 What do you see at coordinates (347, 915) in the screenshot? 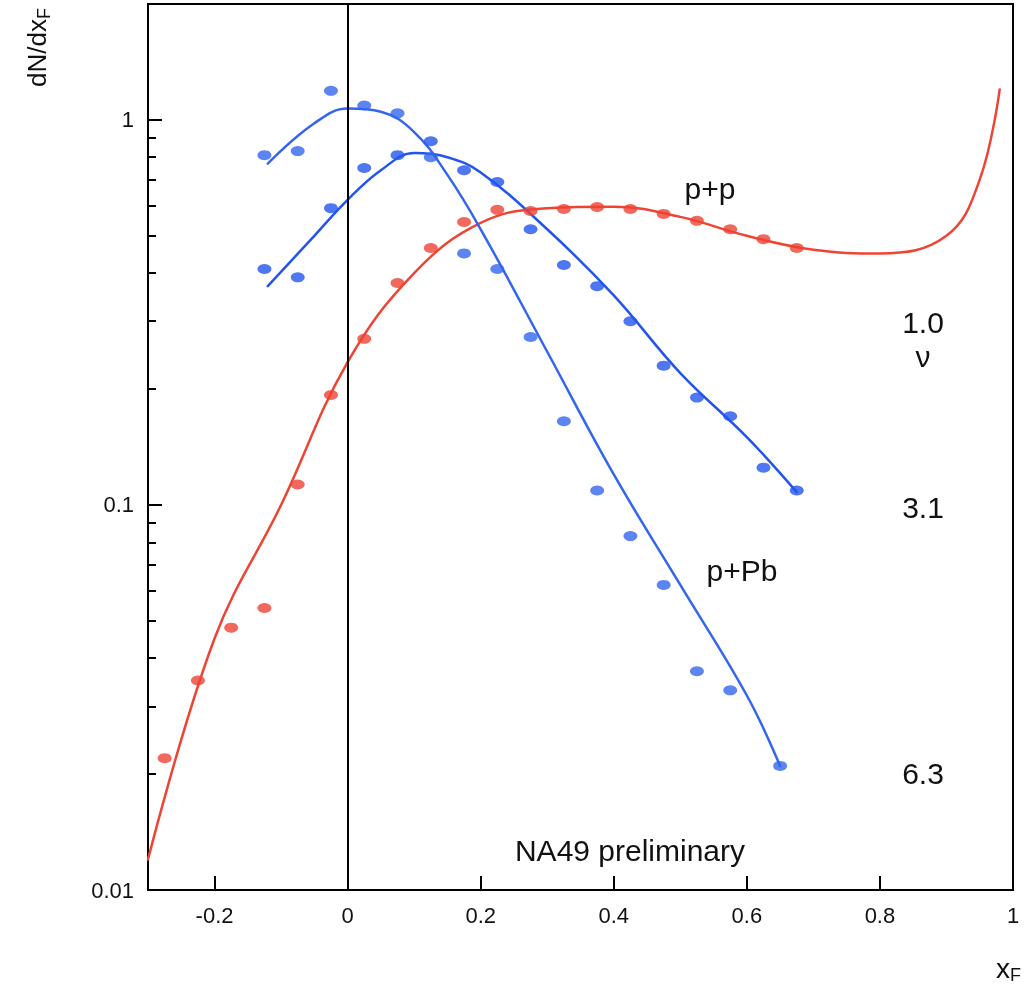
I see `x-tick-label: 0` at bounding box center [347, 915].